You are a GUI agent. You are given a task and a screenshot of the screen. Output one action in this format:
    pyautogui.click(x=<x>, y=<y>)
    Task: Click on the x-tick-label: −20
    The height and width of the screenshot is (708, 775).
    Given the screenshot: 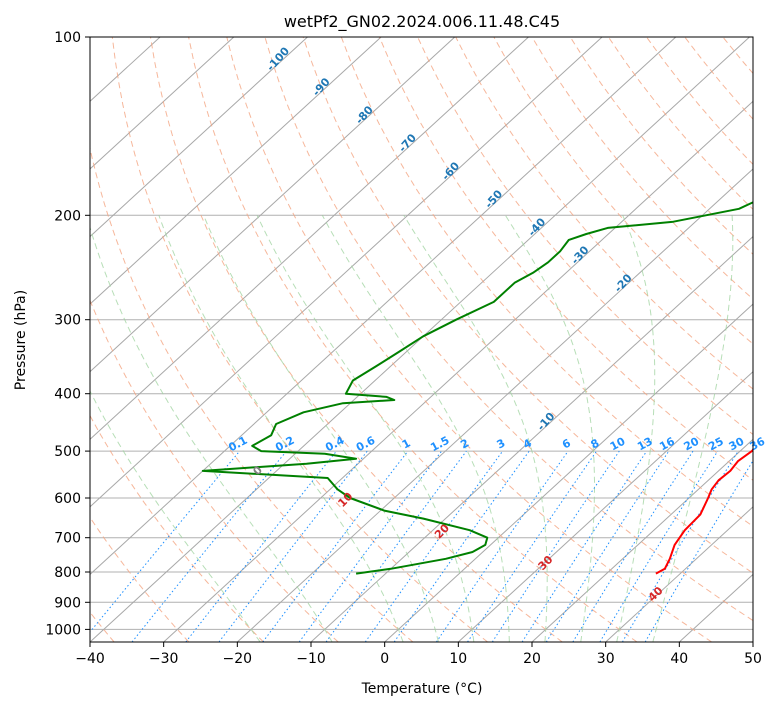 What is the action you would take?
    pyautogui.click(x=238, y=659)
    